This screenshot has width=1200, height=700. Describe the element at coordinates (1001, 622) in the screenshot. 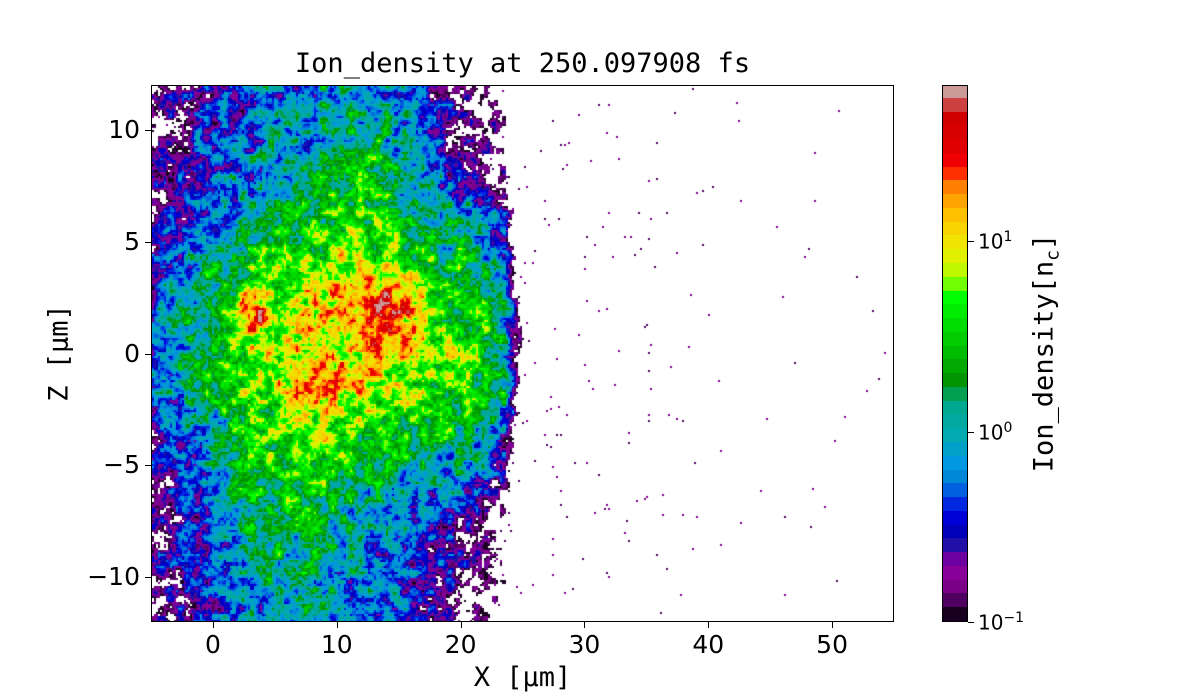

I see `colorbar-tick-label: 10⁻¹` at that location.